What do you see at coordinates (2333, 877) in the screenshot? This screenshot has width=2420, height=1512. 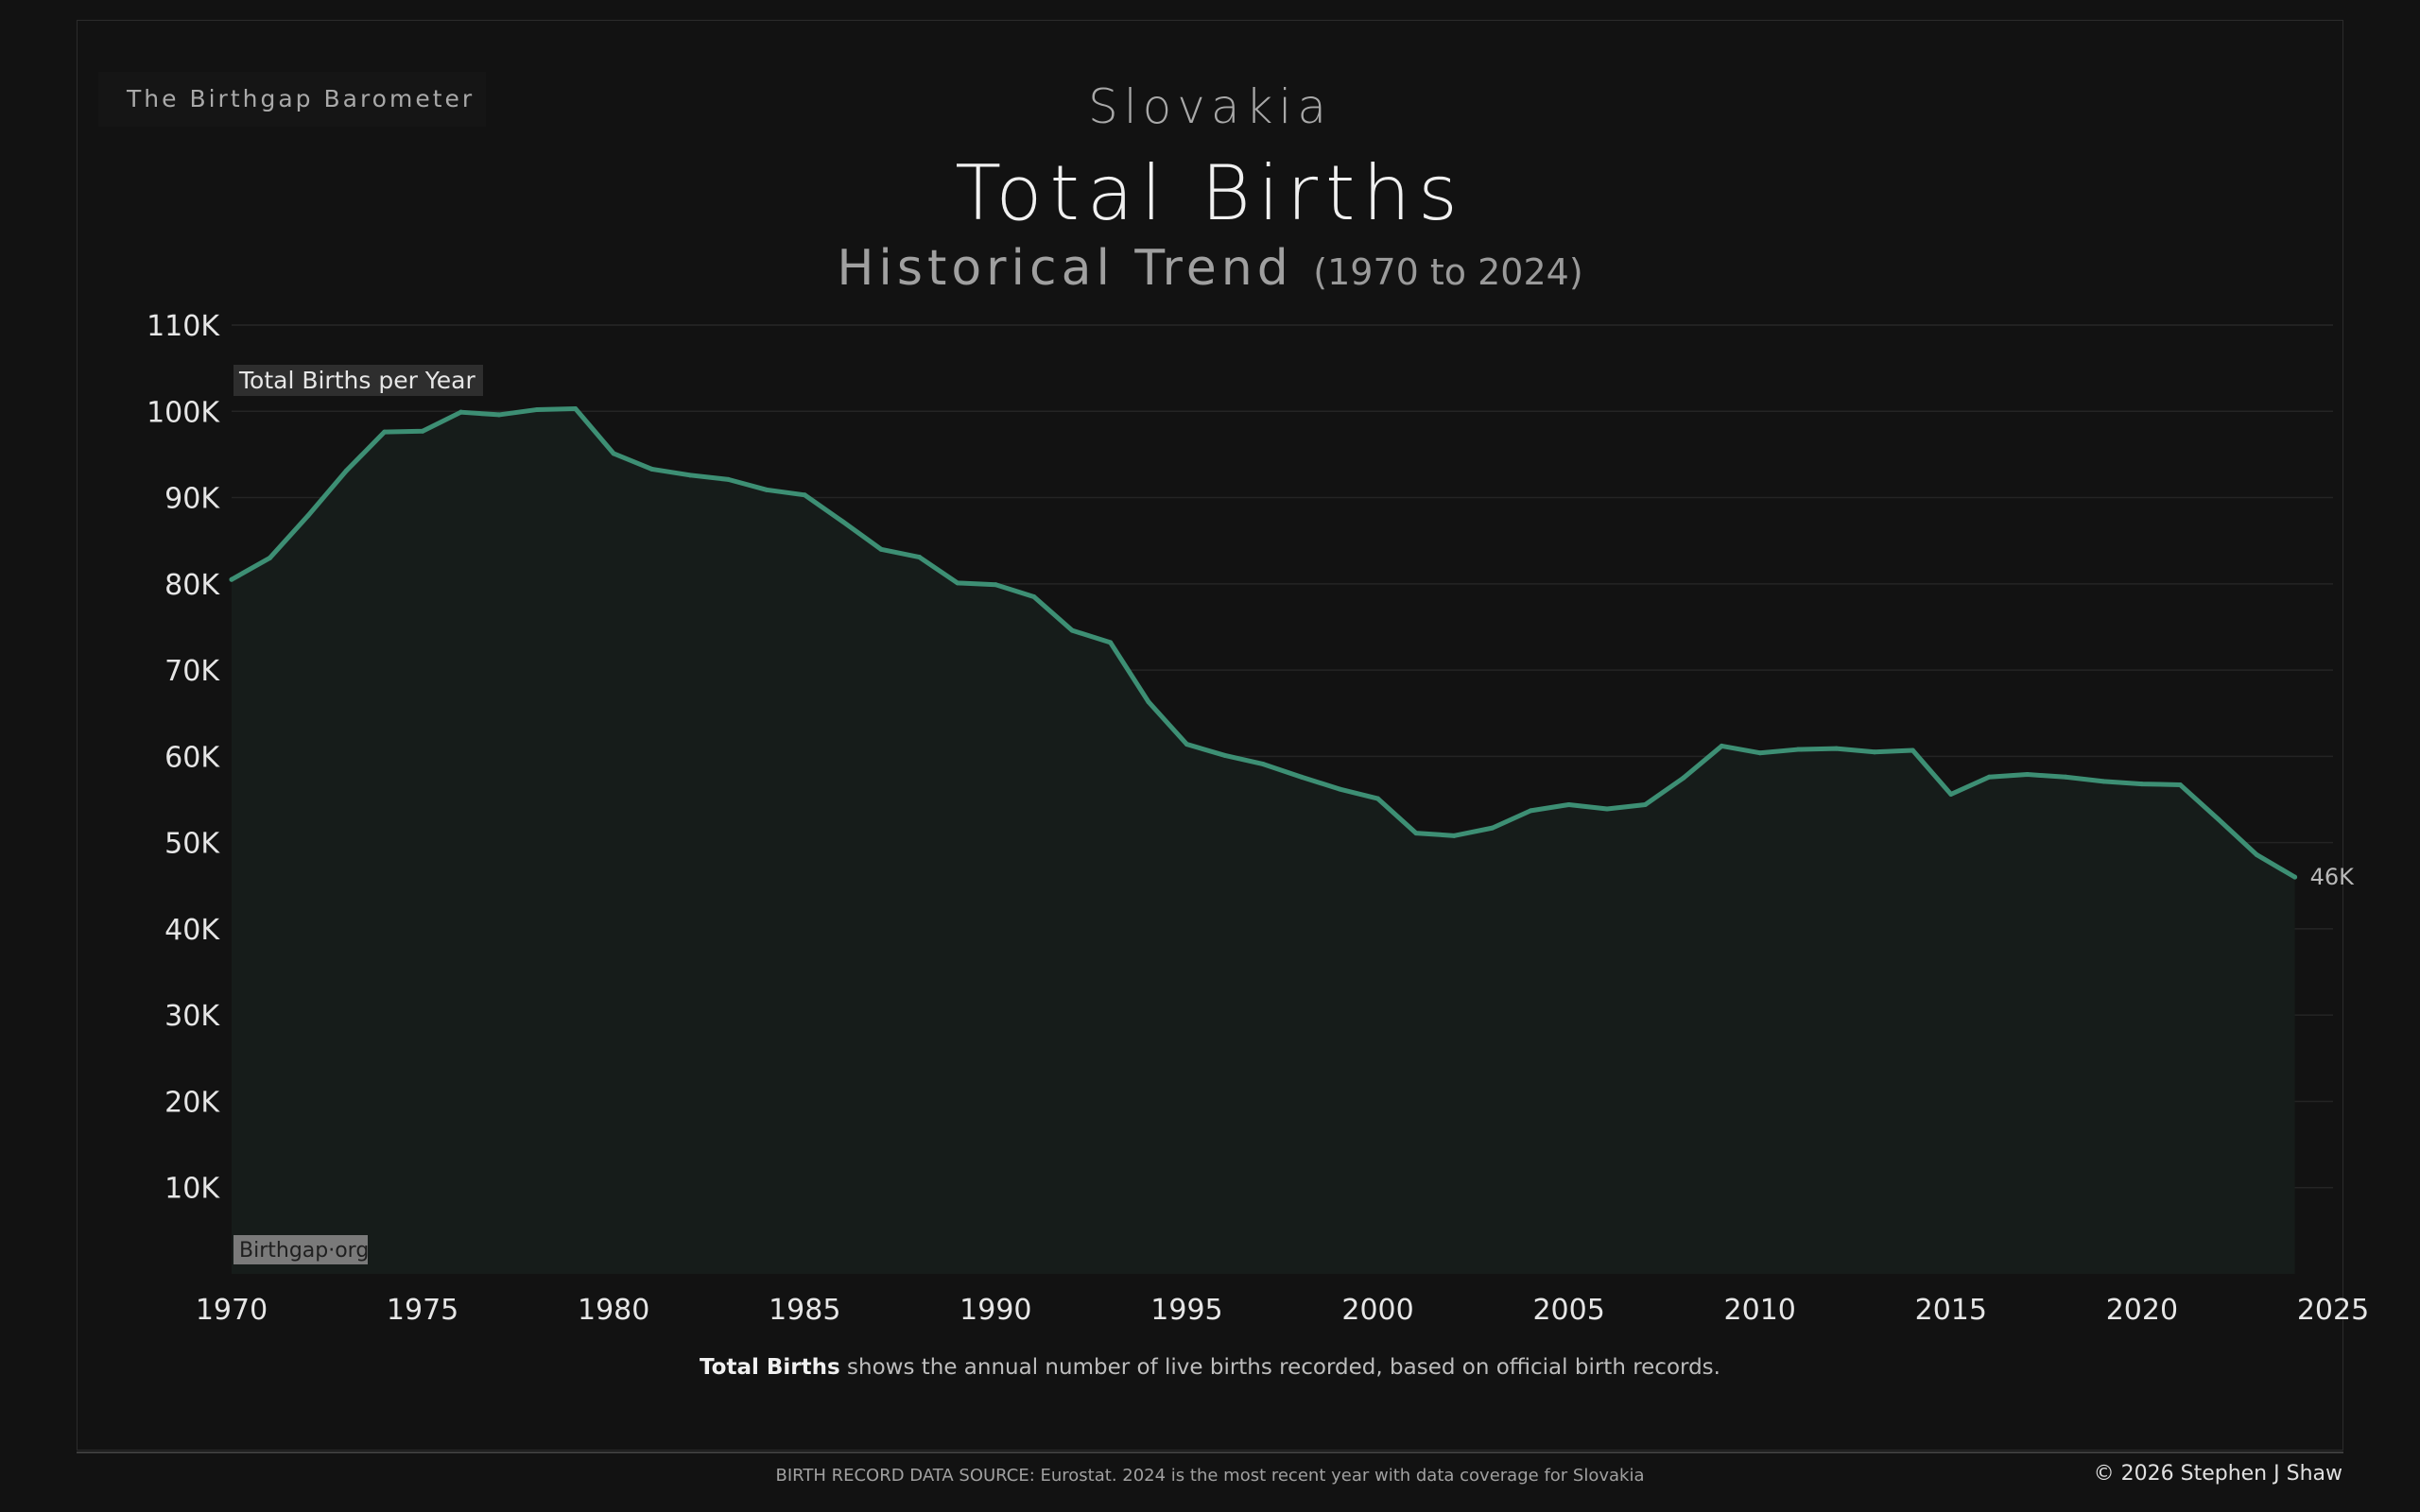 I see `end-value-label: 46K` at bounding box center [2333, 877].